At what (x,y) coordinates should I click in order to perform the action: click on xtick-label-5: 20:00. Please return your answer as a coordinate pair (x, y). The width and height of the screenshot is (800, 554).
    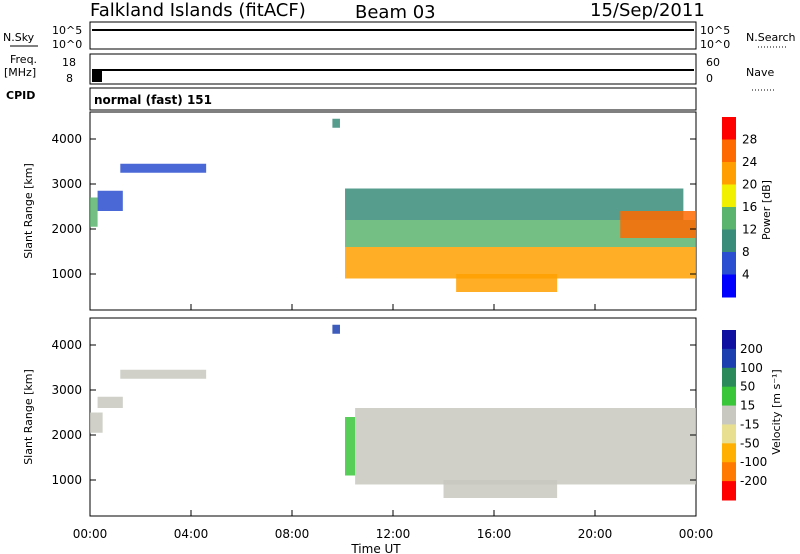
    Looking at the image, I should click on (595, 534).